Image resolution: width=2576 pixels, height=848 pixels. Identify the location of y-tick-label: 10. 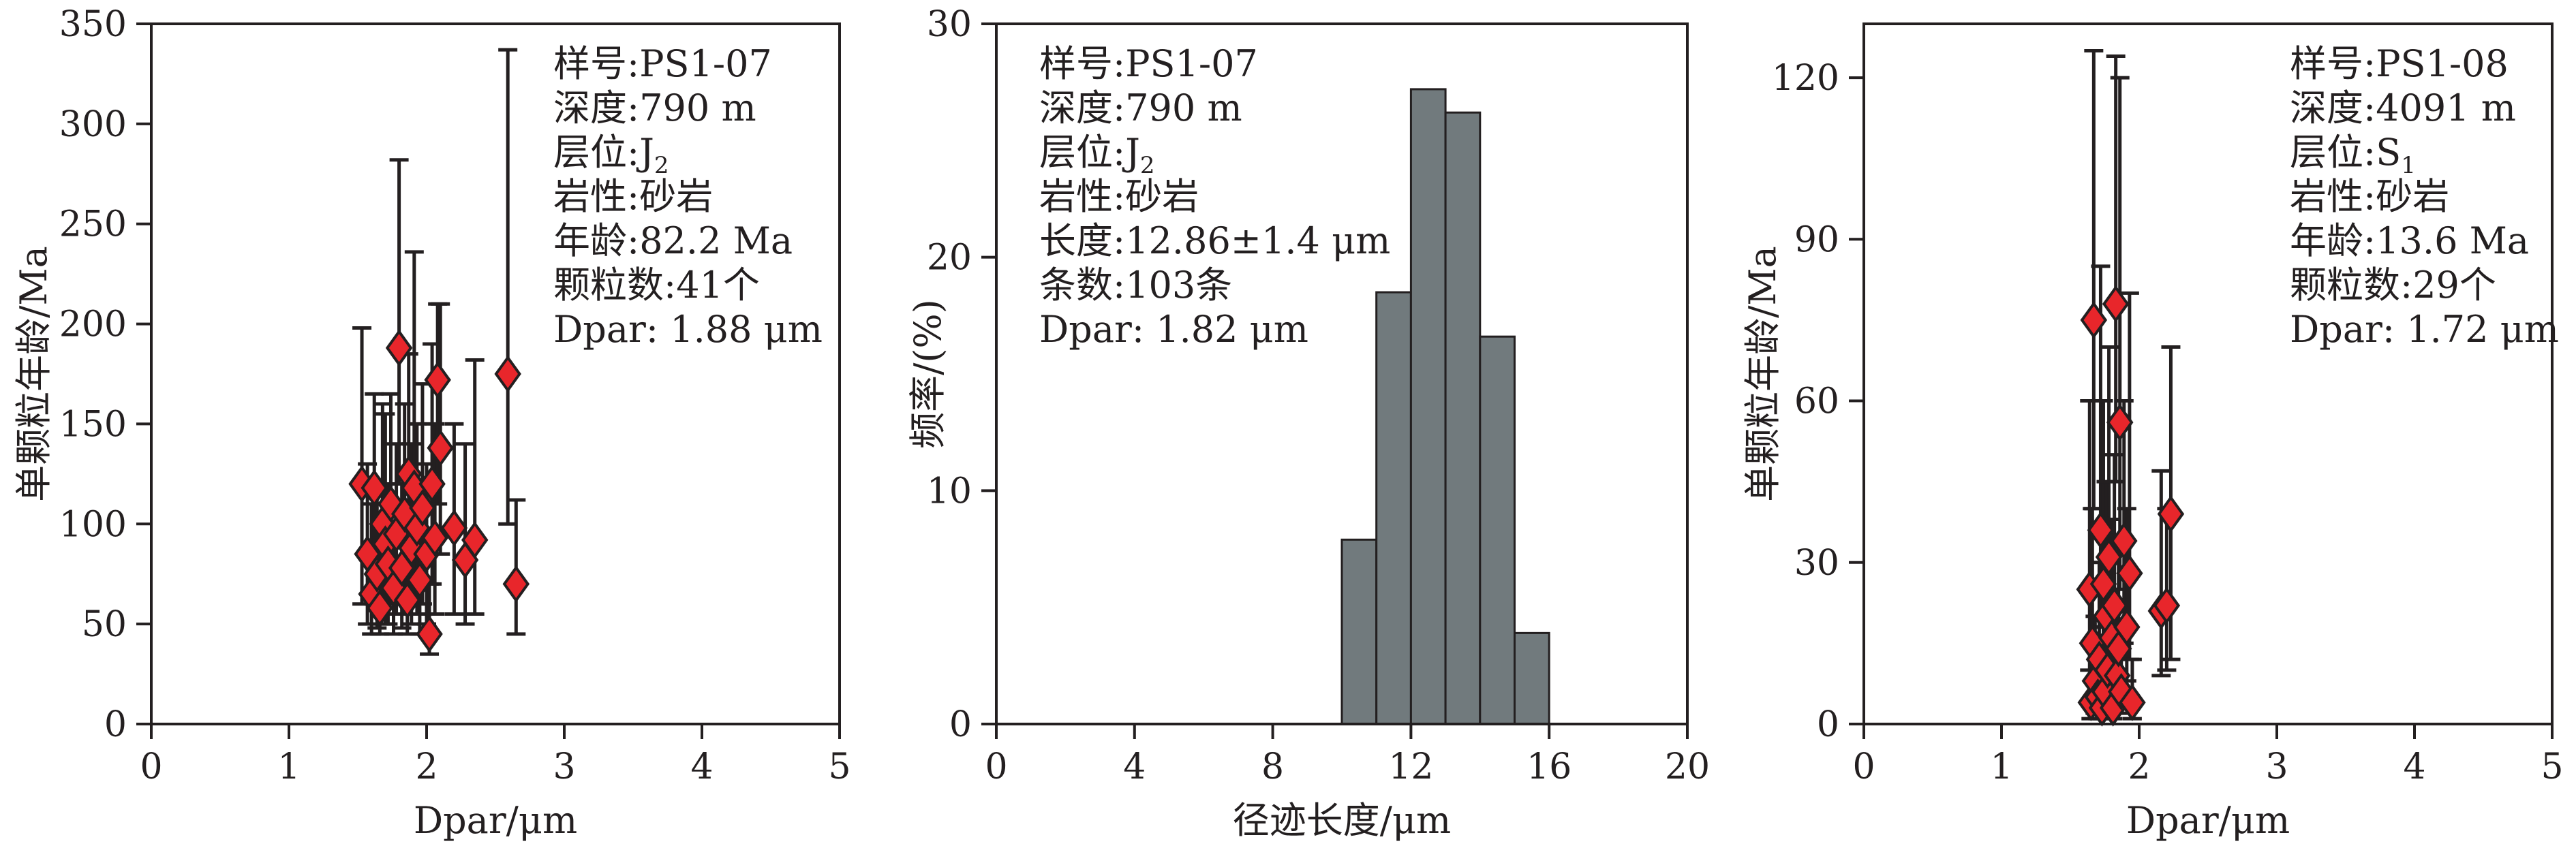
(950, 491).